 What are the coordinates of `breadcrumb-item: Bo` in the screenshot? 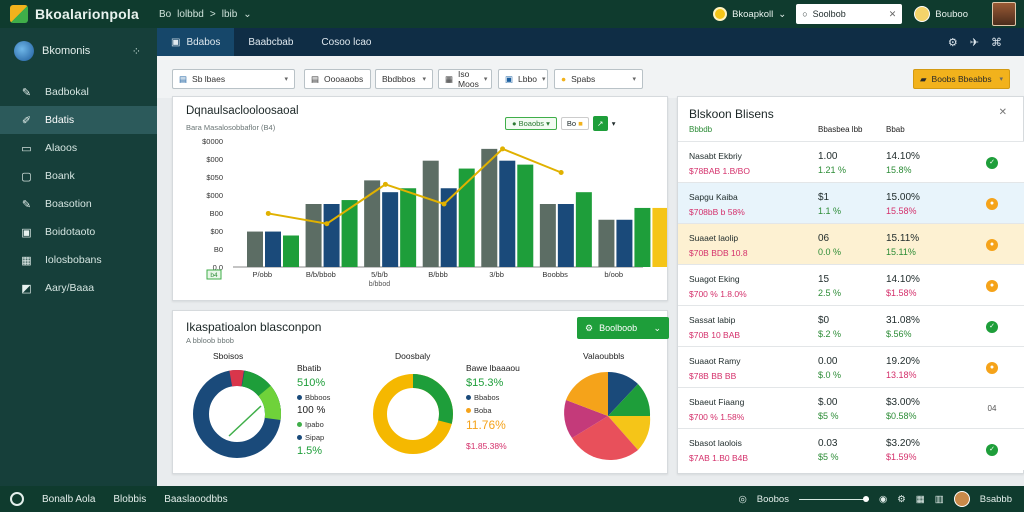 It's located at (165, 14).